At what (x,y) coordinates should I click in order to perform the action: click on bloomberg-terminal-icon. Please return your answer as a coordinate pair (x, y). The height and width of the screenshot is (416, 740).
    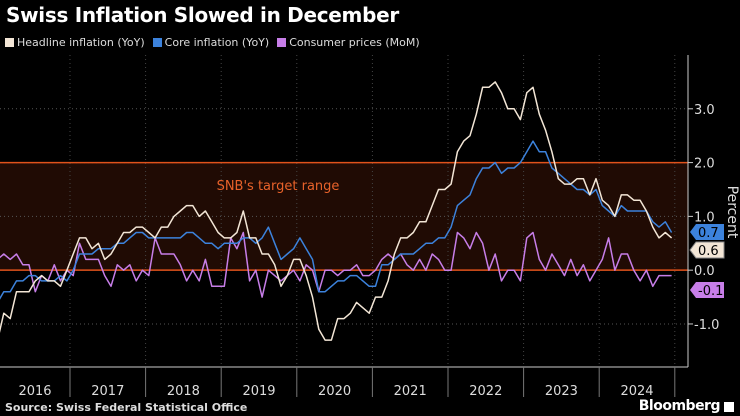
    Looking at the image, I should click on (729, 407).